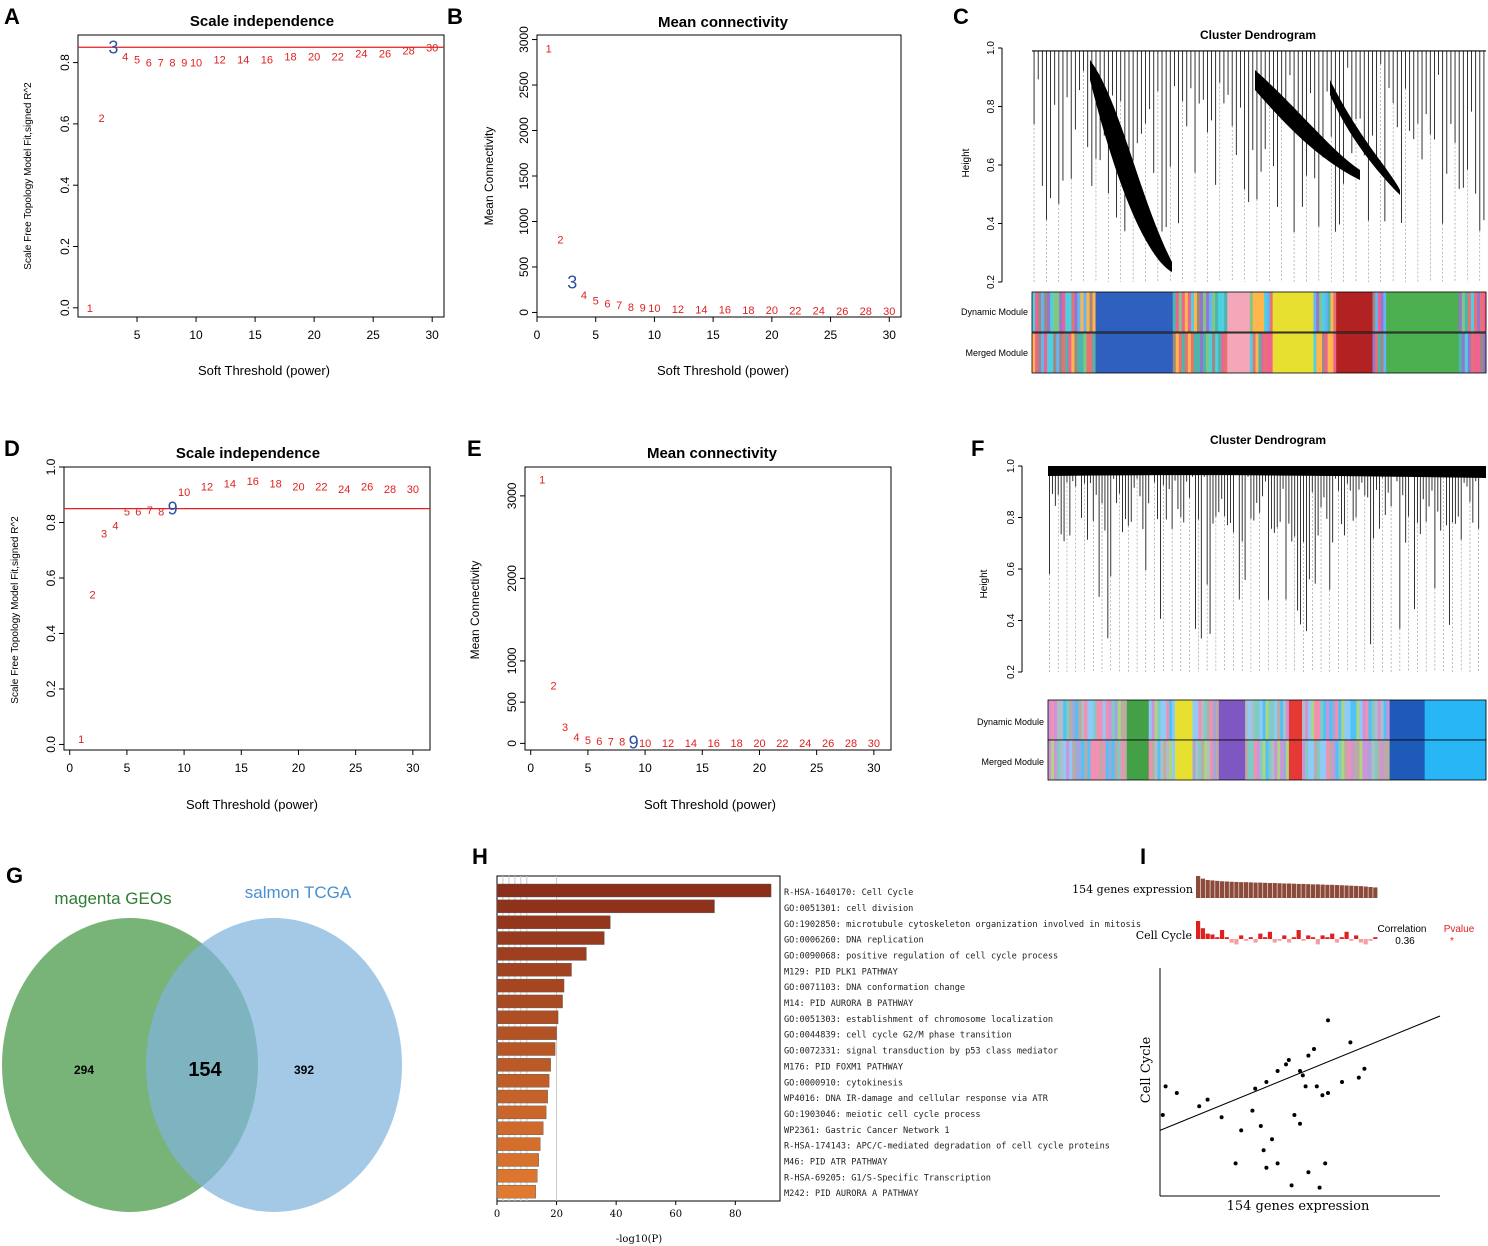  I want to click on y-tick-label: 0.4, so click(51, 633).